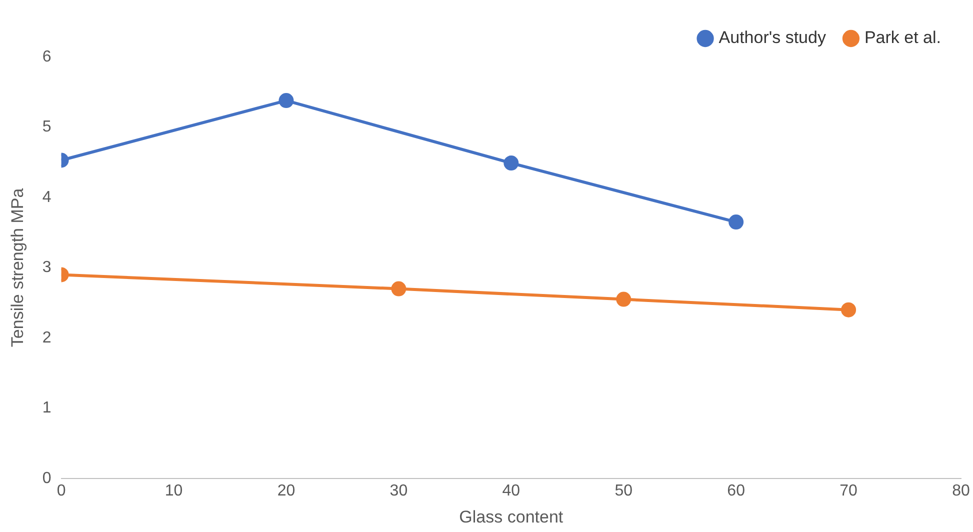  I want to click on y-tick-label: 1, so click(47, 408).